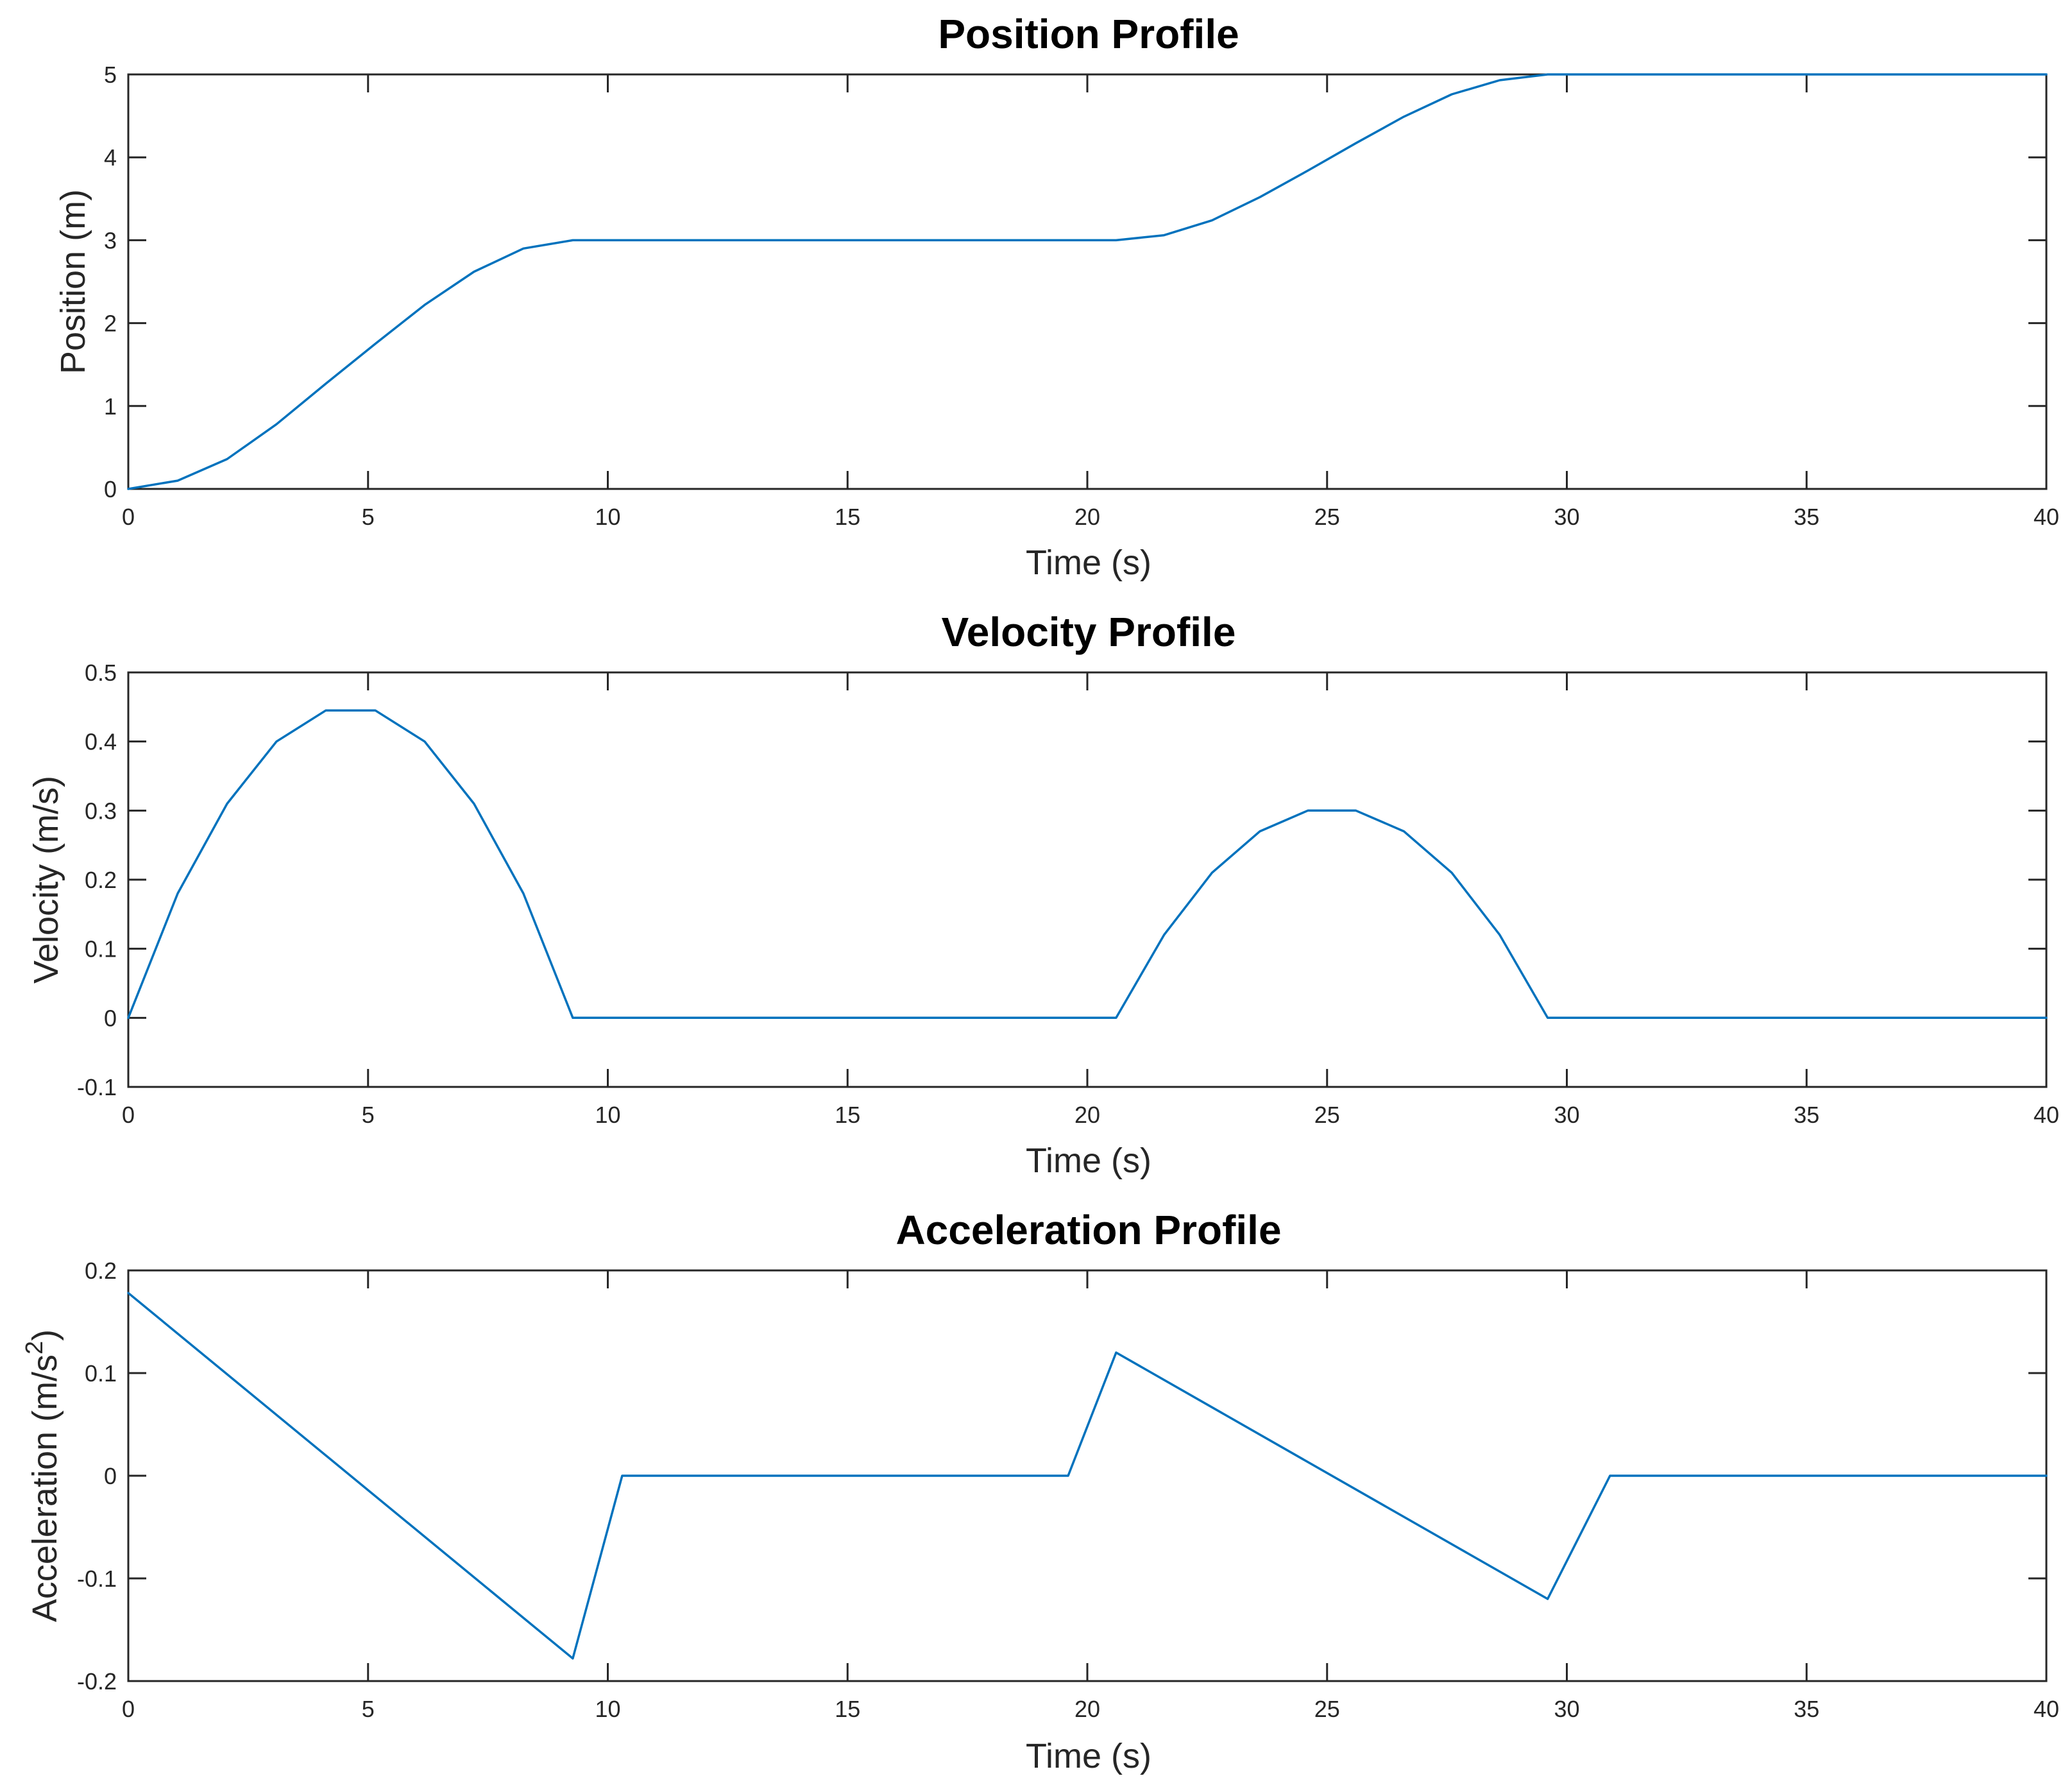  What do you see at coordinates (128, 1115) in the screenshot?
I see `velocity-x-tick-label: 0` at bounding box center [128, 1115].